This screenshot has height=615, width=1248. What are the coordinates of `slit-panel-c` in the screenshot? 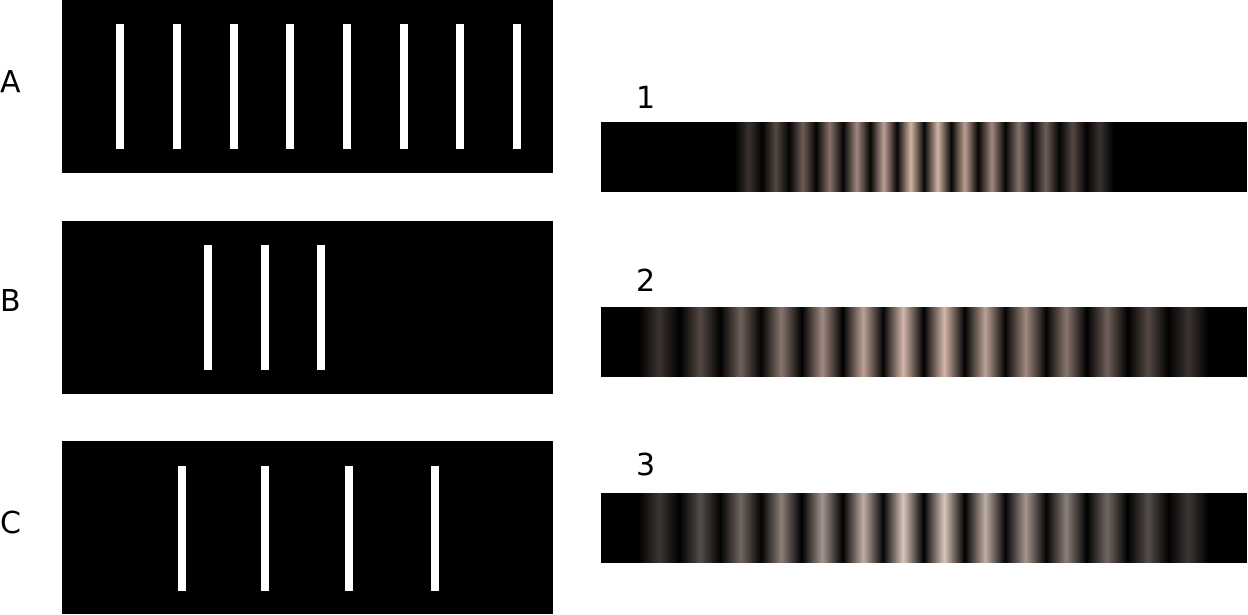 It's located at (307, 527).